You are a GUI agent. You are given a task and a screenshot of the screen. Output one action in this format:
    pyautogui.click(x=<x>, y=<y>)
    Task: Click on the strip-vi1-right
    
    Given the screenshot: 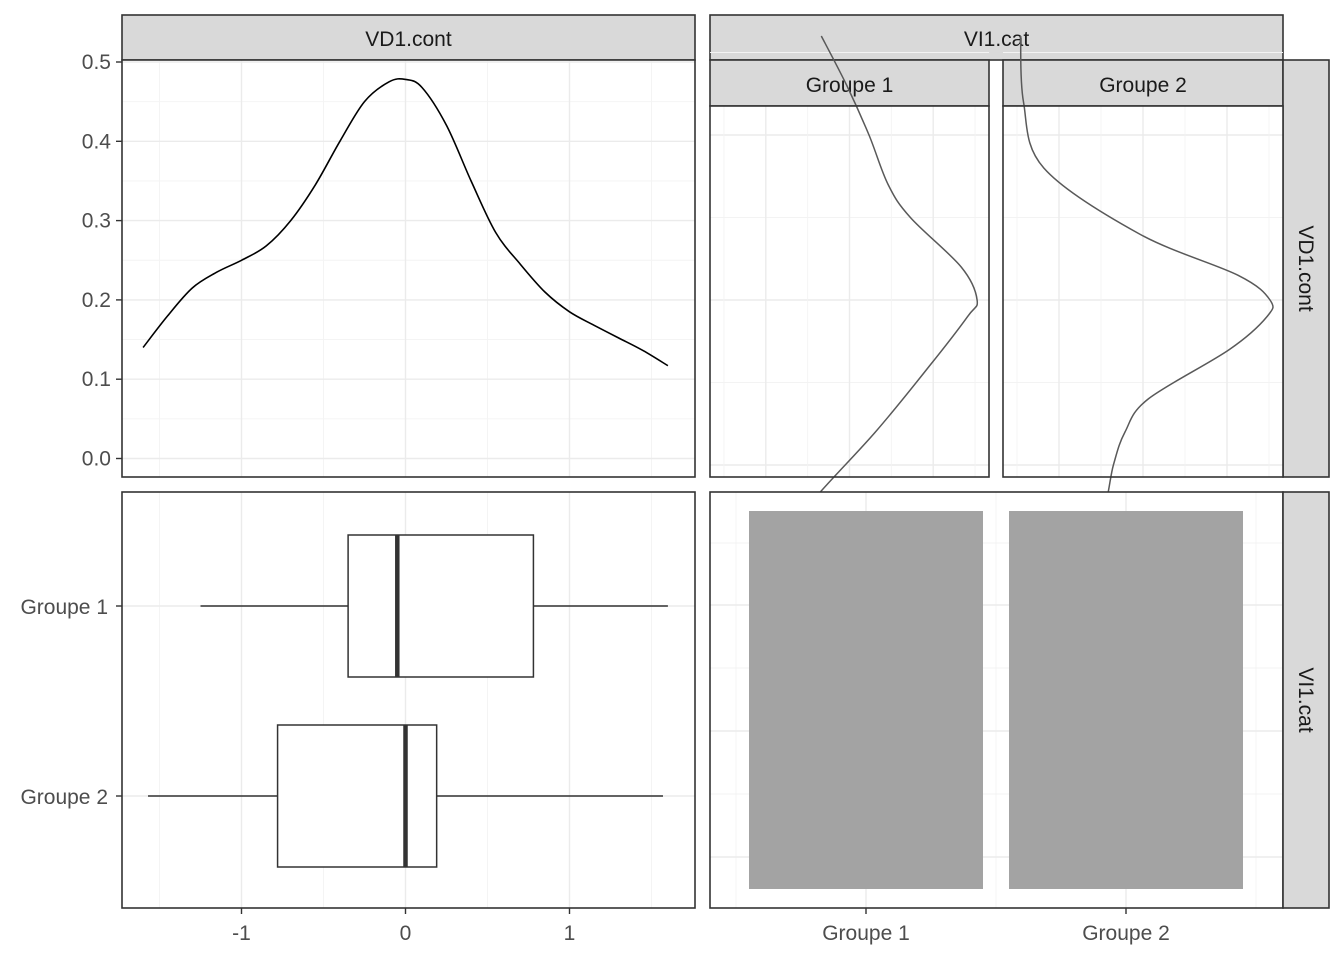 What is the action you would take?
    pyautogui.click(x=1306, y=700)
    